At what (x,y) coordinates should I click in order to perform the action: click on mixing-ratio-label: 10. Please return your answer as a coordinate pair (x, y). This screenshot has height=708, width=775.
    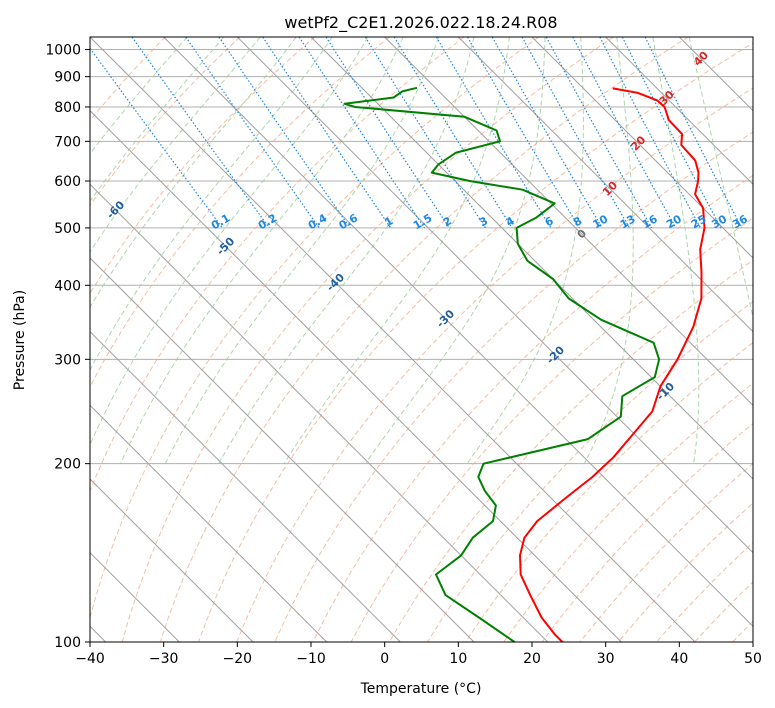
    Looking at the image, I should click on (600, 221).